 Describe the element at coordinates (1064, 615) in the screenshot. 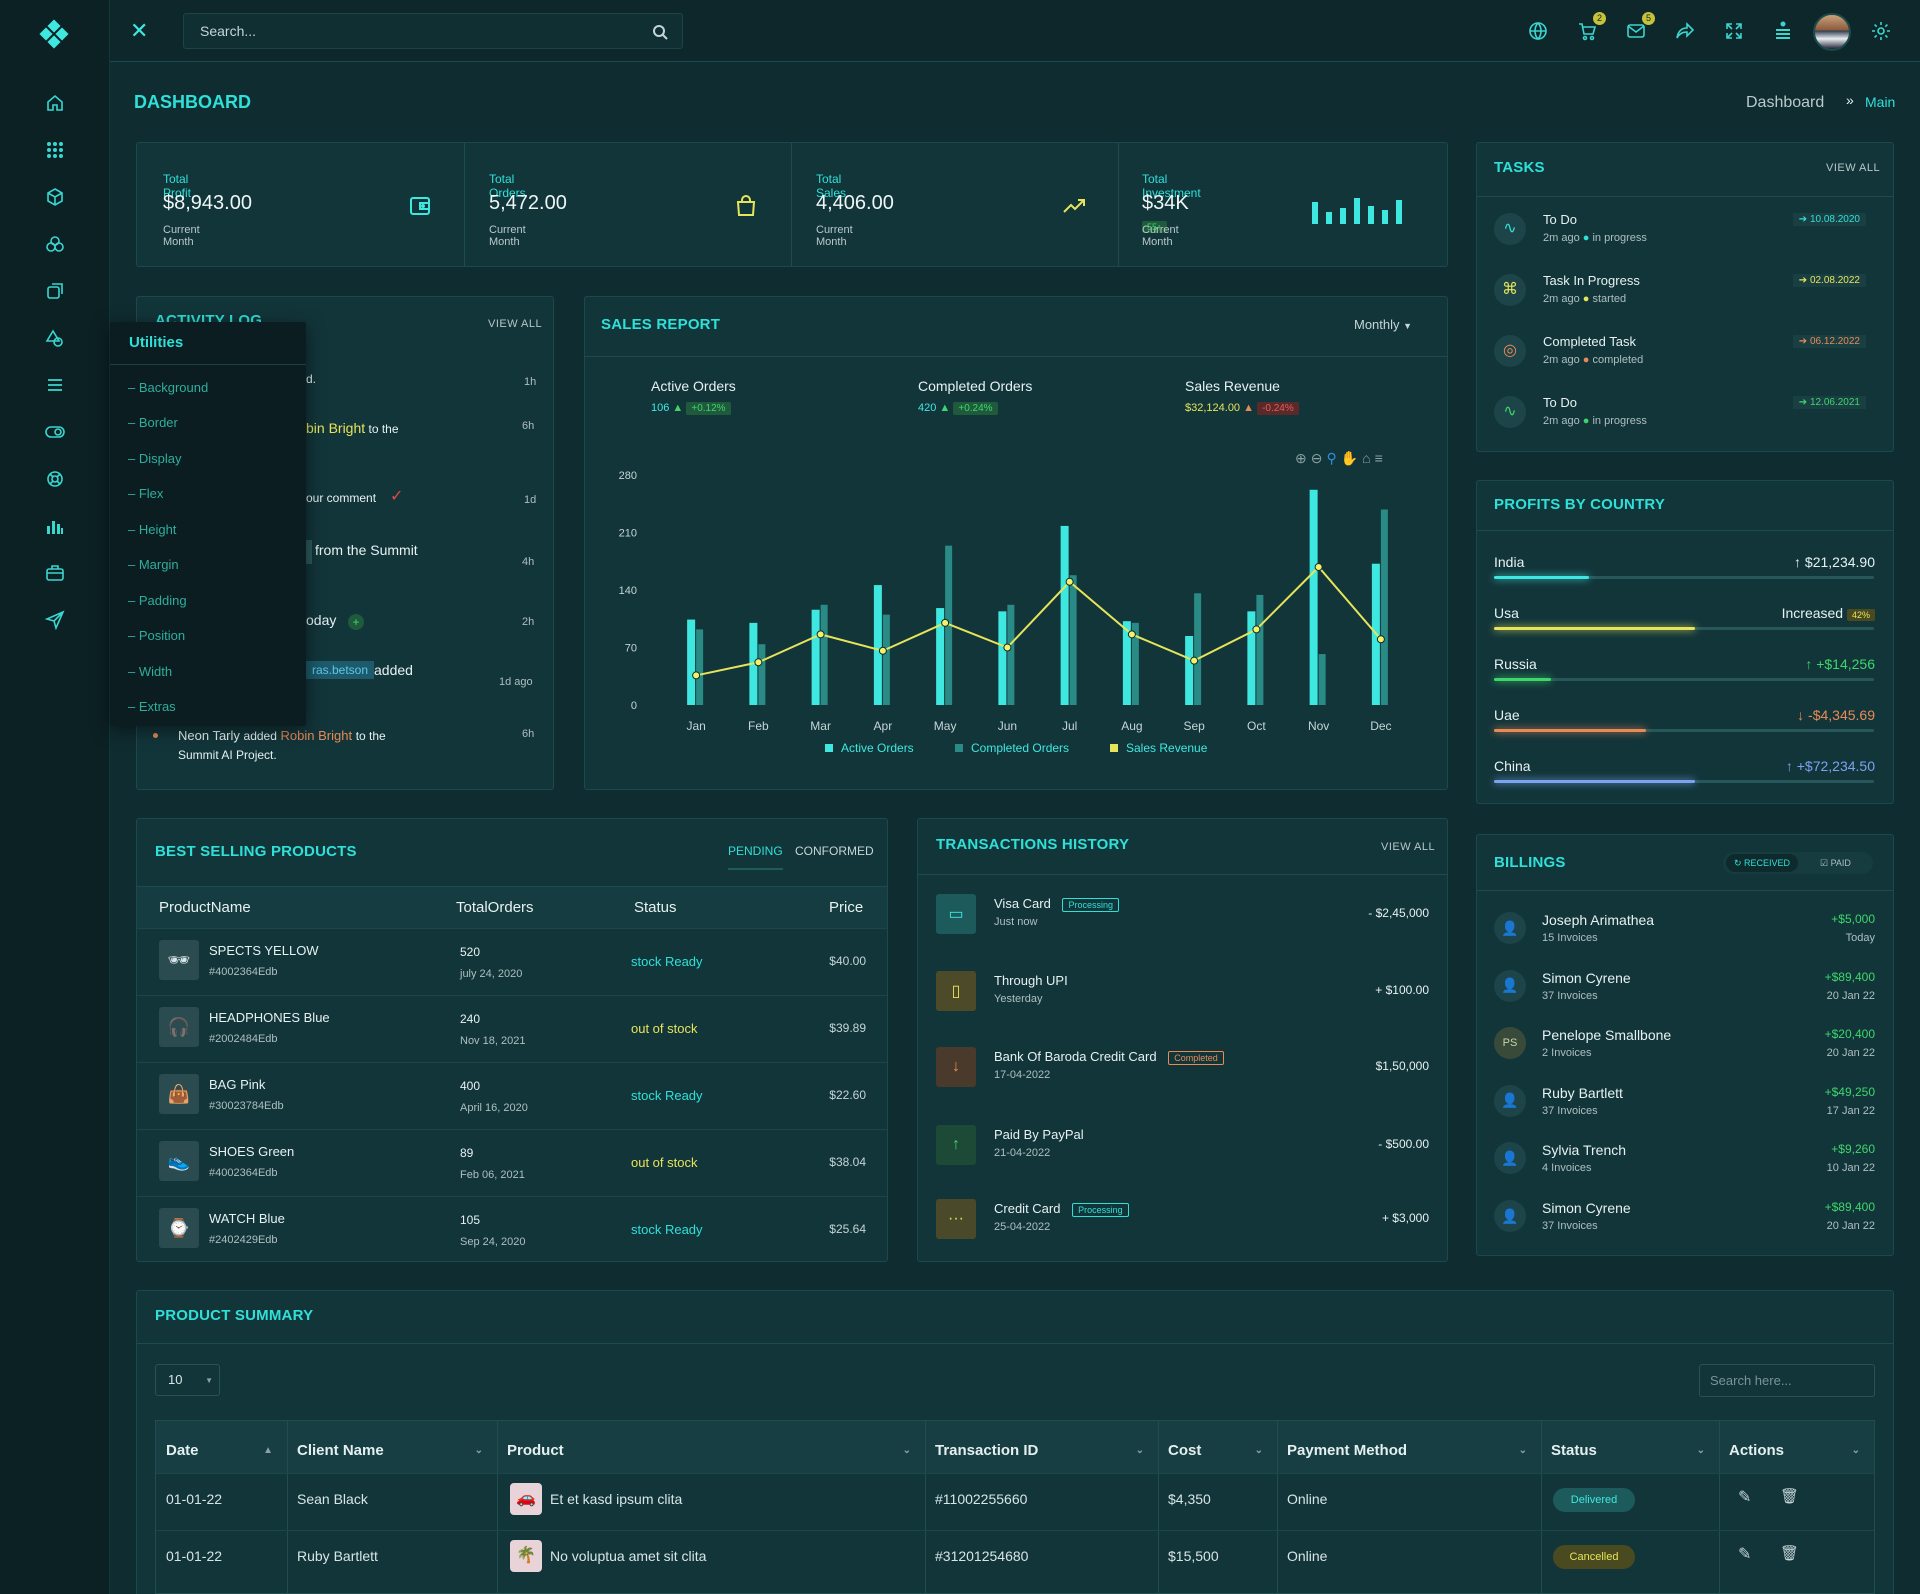

I see `bar-active-orders` at that location.